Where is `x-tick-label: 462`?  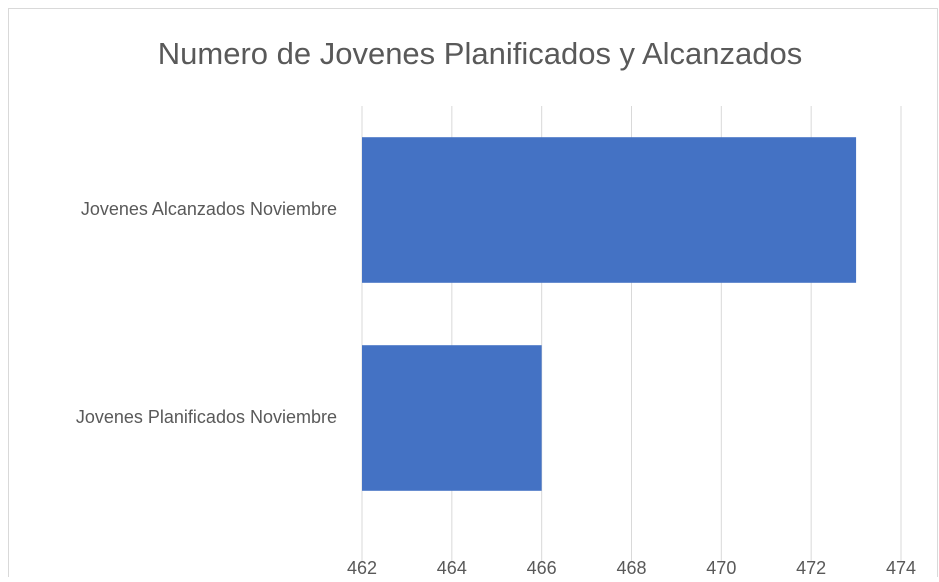
x-tick-label: 462 is located at coordinates (362, 567).